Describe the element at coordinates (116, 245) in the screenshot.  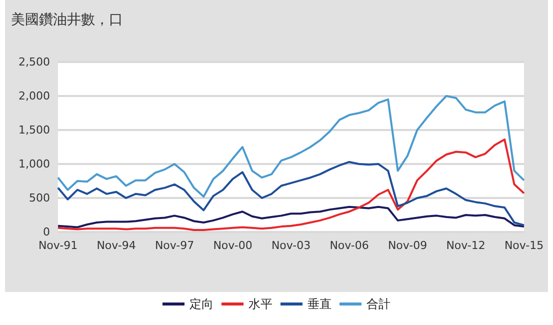
I see `x-tick-label: Nov-94` at that location.